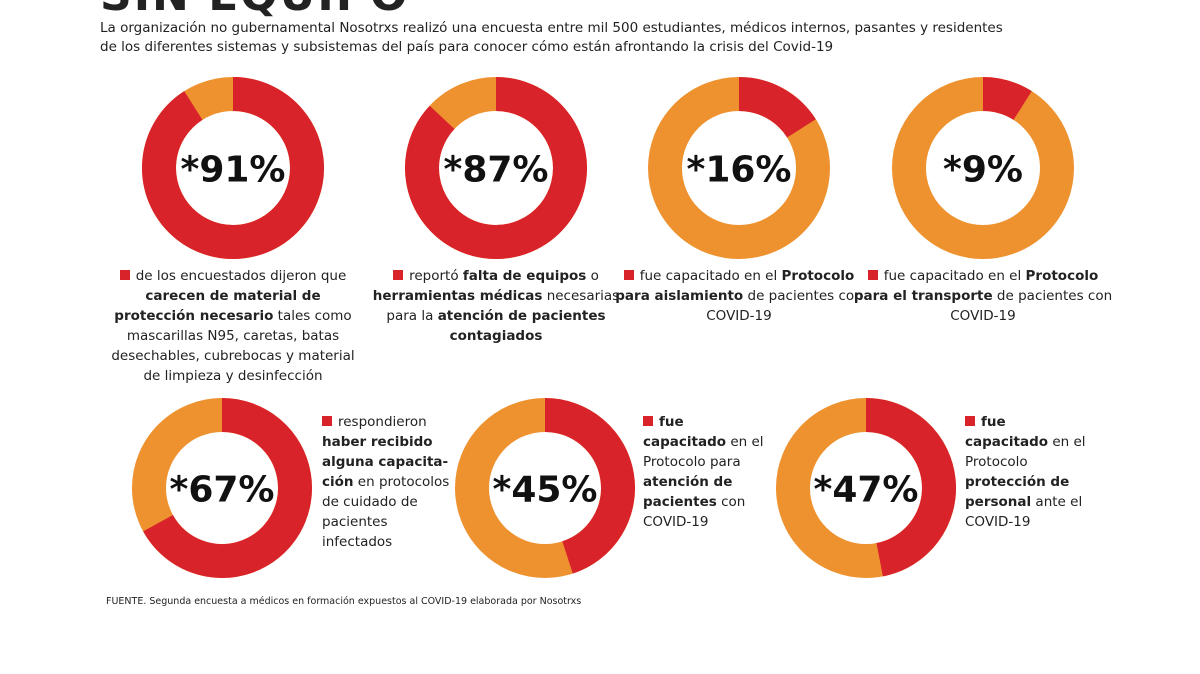  What do you see at coordinates (976, 286) in the screenshot?
I see `caption-bold: Protocolo para el transporte` at bounding box center [976, 286].